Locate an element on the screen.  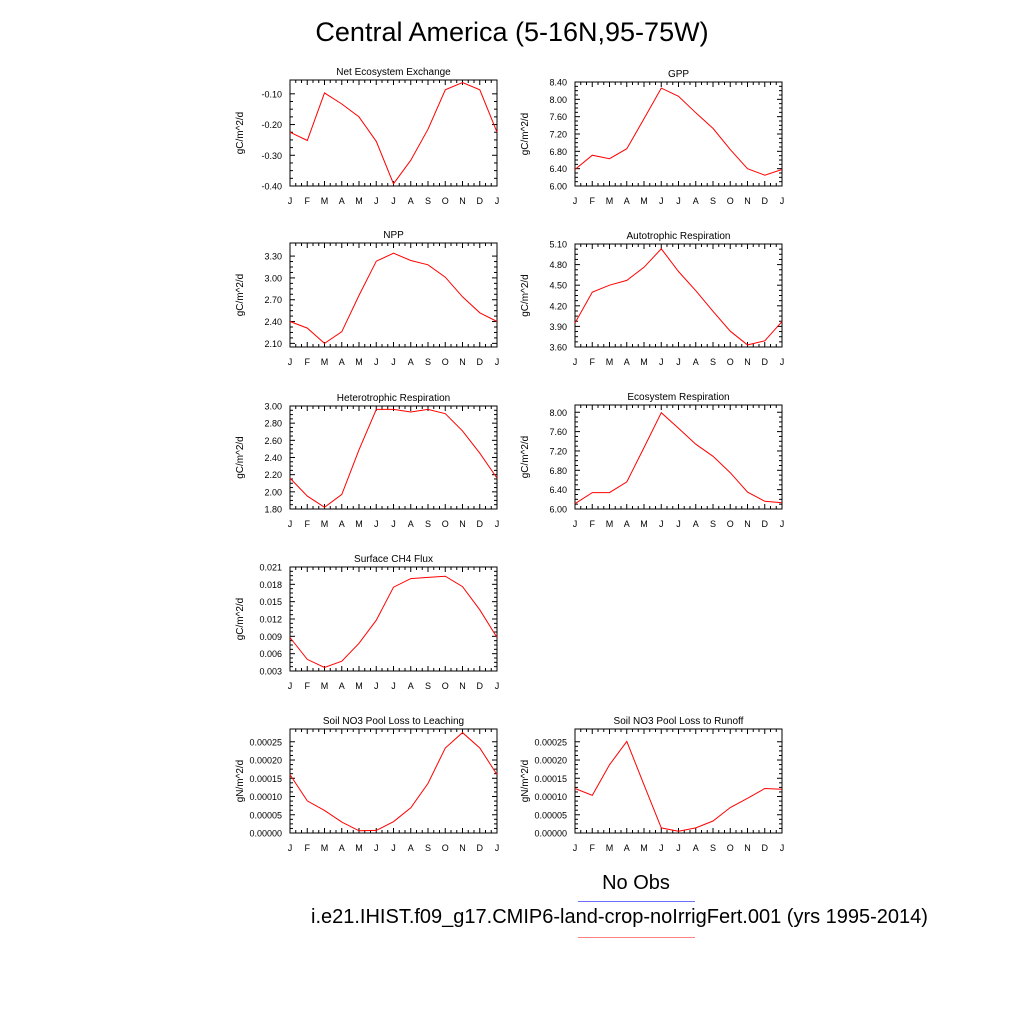
y-tick-label: 8.40 is located at coordinates (558, 83).